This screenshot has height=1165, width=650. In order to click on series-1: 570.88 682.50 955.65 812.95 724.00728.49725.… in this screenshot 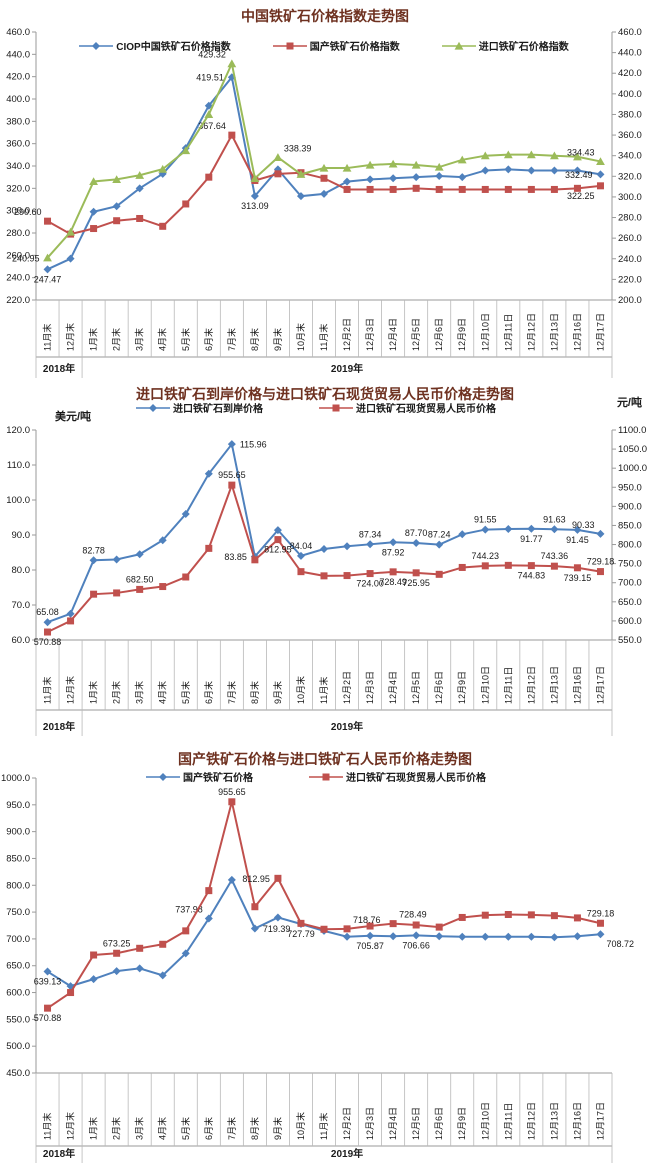, I will do `click(324, 558)`.